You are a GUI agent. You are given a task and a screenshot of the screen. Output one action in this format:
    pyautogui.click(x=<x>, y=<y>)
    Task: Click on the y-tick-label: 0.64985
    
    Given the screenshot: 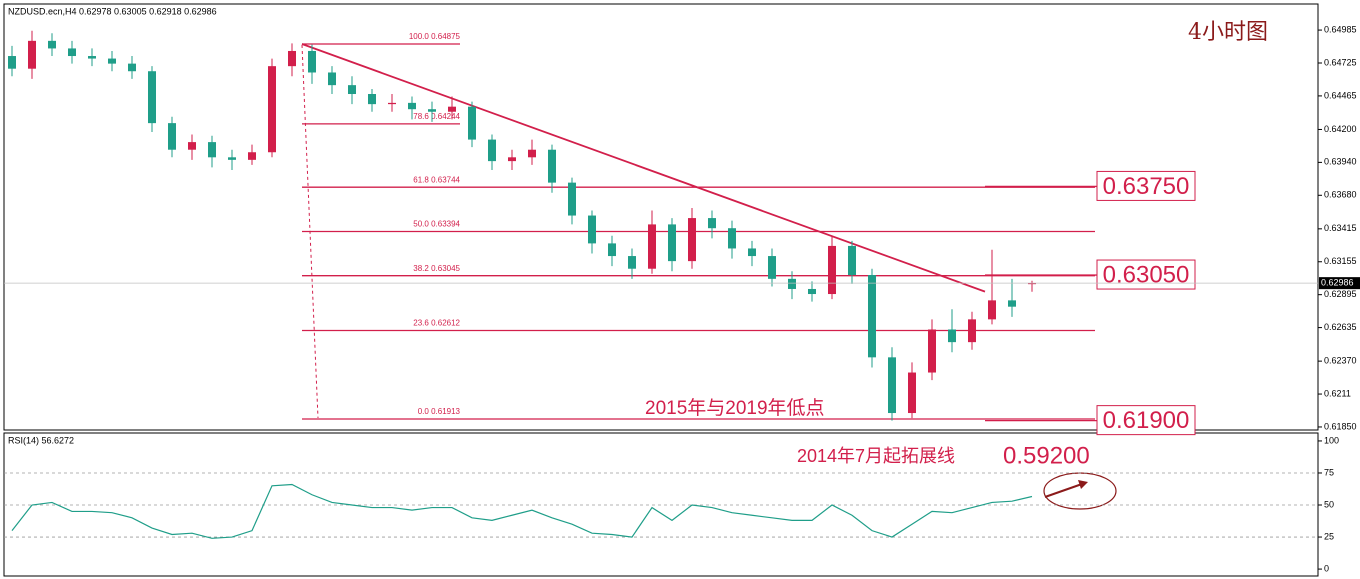 What is the action you would take?
    pyautogui.click(x=1340, y=29)
    